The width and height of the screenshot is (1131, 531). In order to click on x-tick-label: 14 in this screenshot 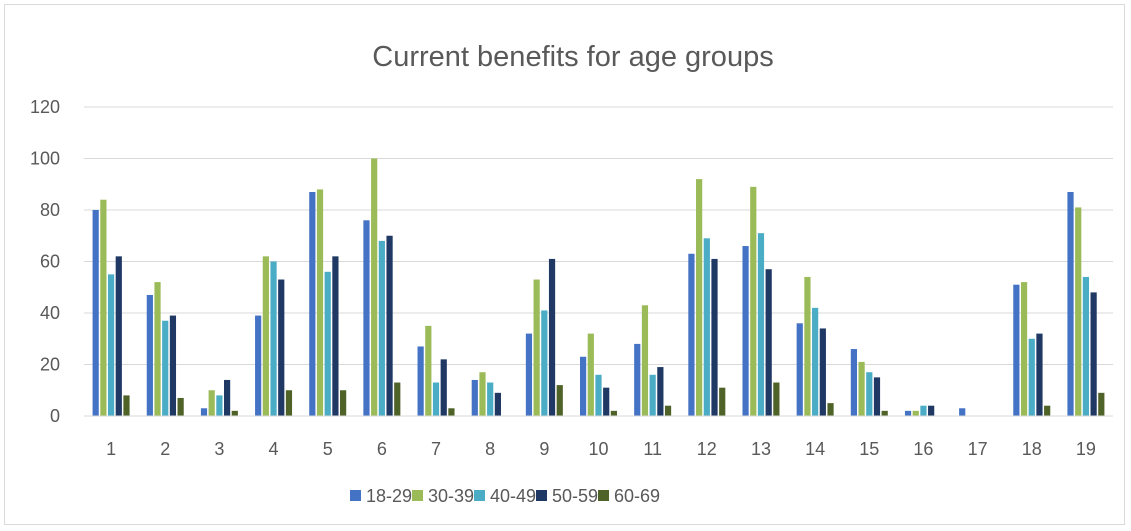, I will do `click(815, 449)`.